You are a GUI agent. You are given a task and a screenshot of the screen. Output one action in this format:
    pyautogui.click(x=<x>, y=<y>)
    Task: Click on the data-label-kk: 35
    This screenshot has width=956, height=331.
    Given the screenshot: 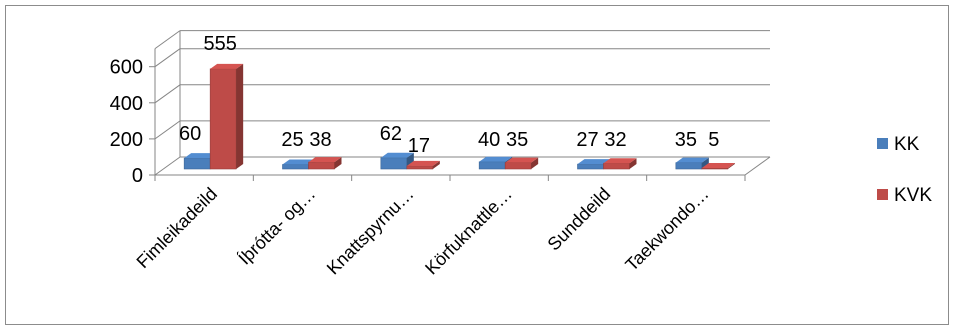 What is the action you would take?
    pyautogui.click(x=686, y=140)
    